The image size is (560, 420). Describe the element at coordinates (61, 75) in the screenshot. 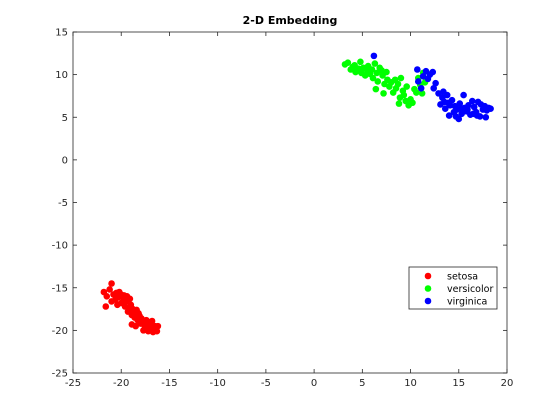

I see `y-tick-label: 10` at that location.